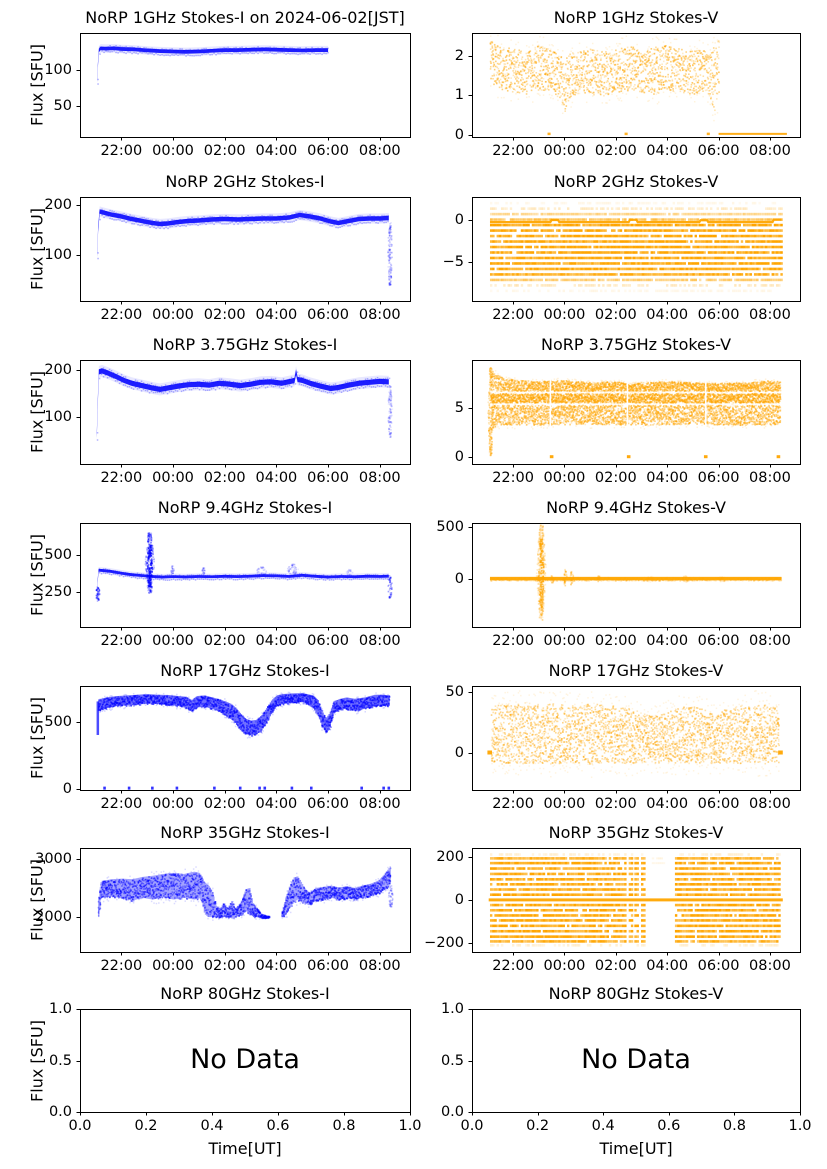  Describe the element at coordinates (444, 943) in the screenshot. I see `y-tick-label: −200` at that location.